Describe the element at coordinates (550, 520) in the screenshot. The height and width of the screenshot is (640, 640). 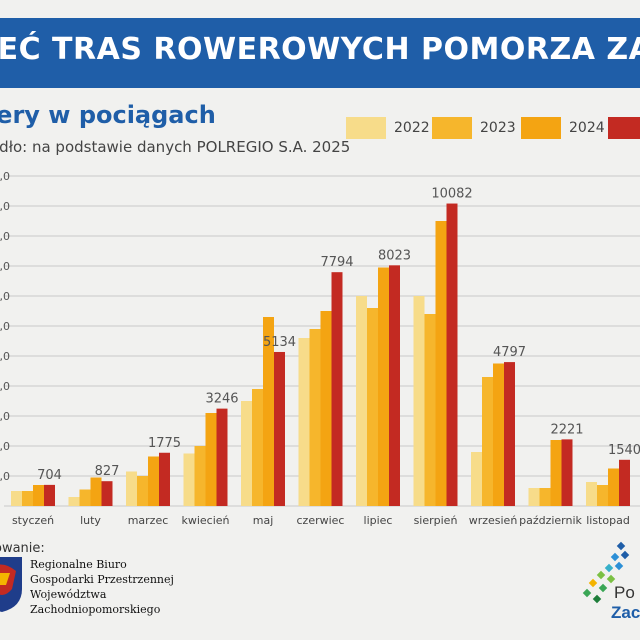
I see `x-tick-label: październik` at that location.